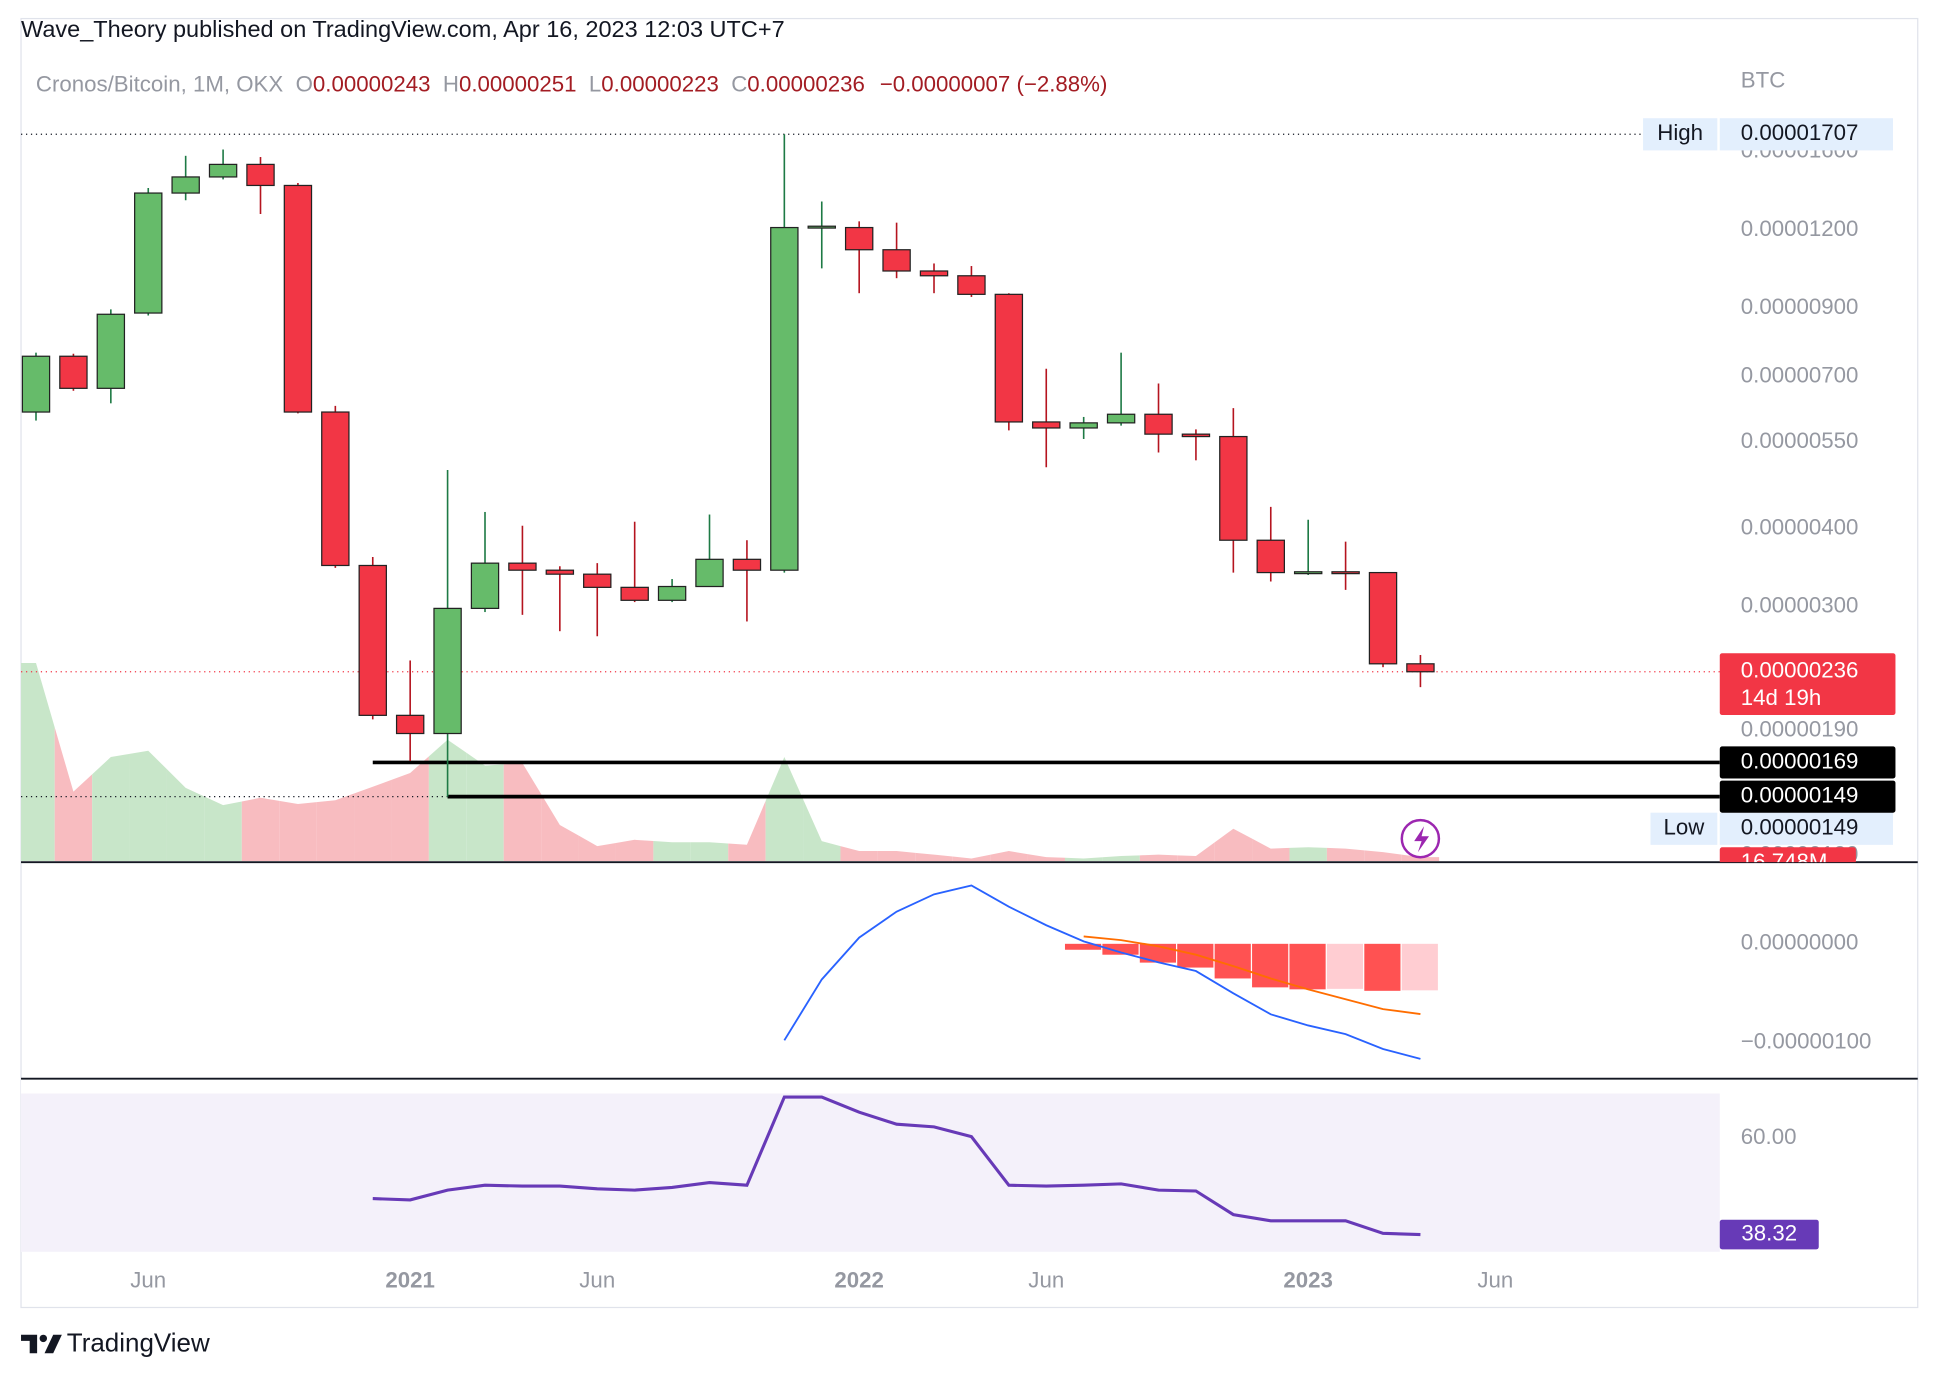 The image size is (1940, 1378). Describe the element at coordinates (1680, 134) in the screenshot. I see `high-title-box` at that location.